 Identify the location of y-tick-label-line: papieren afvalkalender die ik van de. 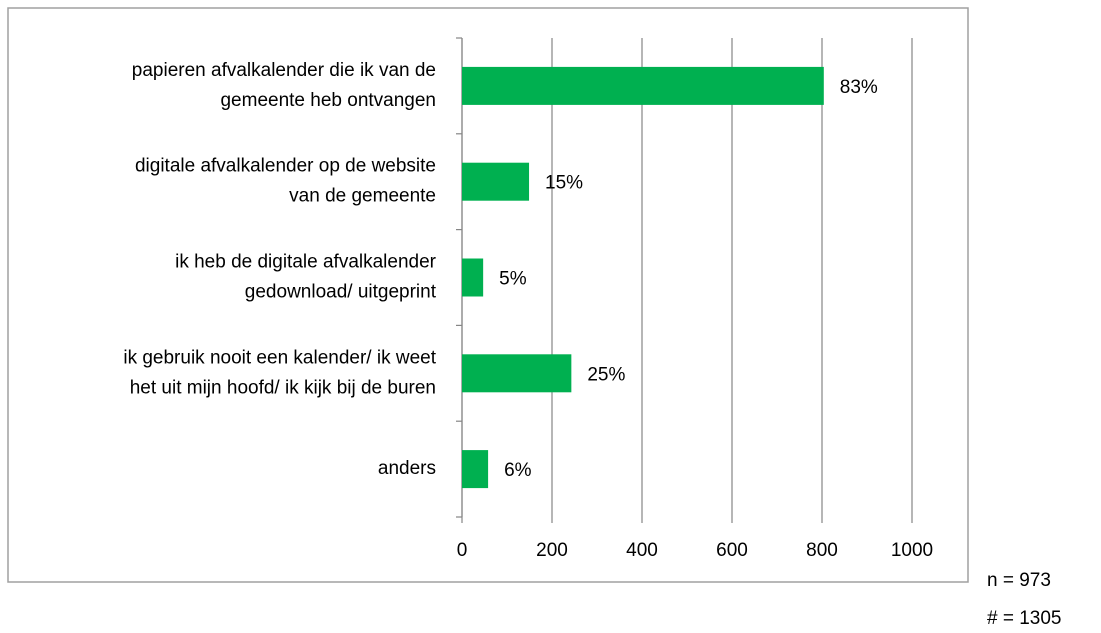
(284, 70).